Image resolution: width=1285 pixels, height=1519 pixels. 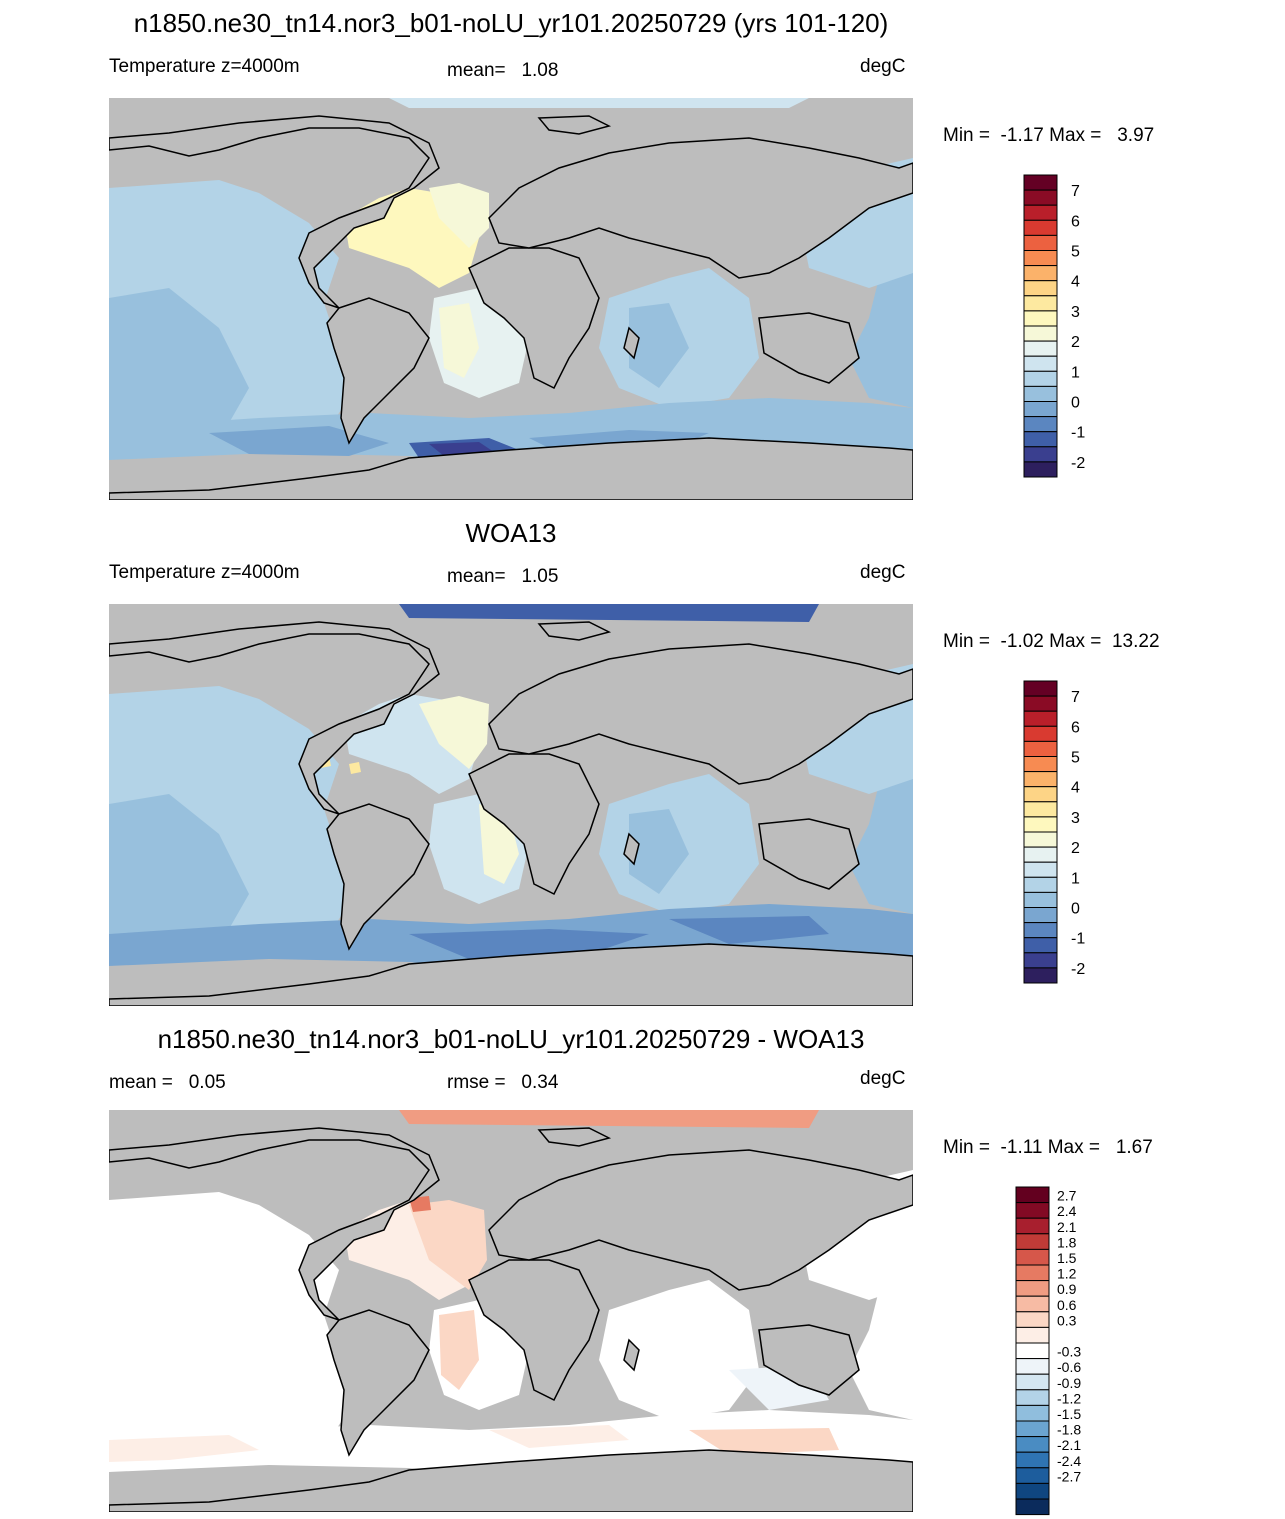 I want to click on panel1-colorbar-svg: -2 -1 0 1 2 3 4 5 6 7, so click(x=1054, y=326).